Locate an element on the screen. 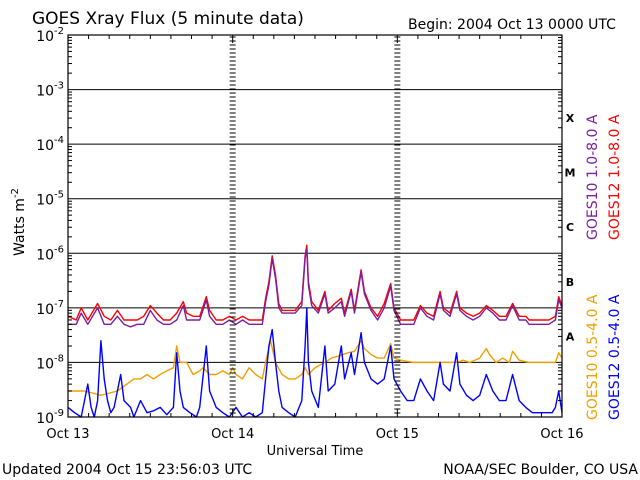  x-axis-label: Universal Time is located at coordinates (315, 451).